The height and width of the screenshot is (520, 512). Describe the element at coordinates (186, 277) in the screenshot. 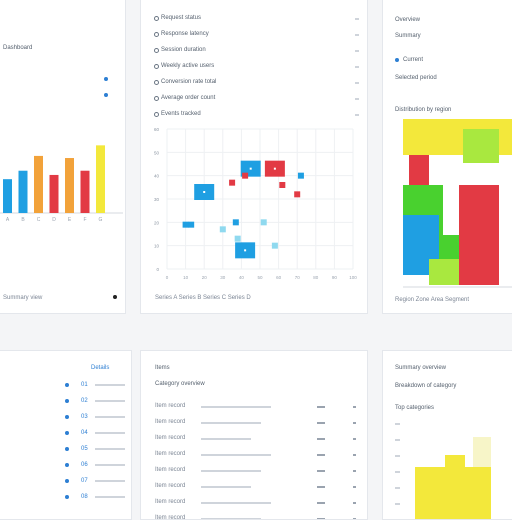

I see `x-tick-label: 10` at that location.